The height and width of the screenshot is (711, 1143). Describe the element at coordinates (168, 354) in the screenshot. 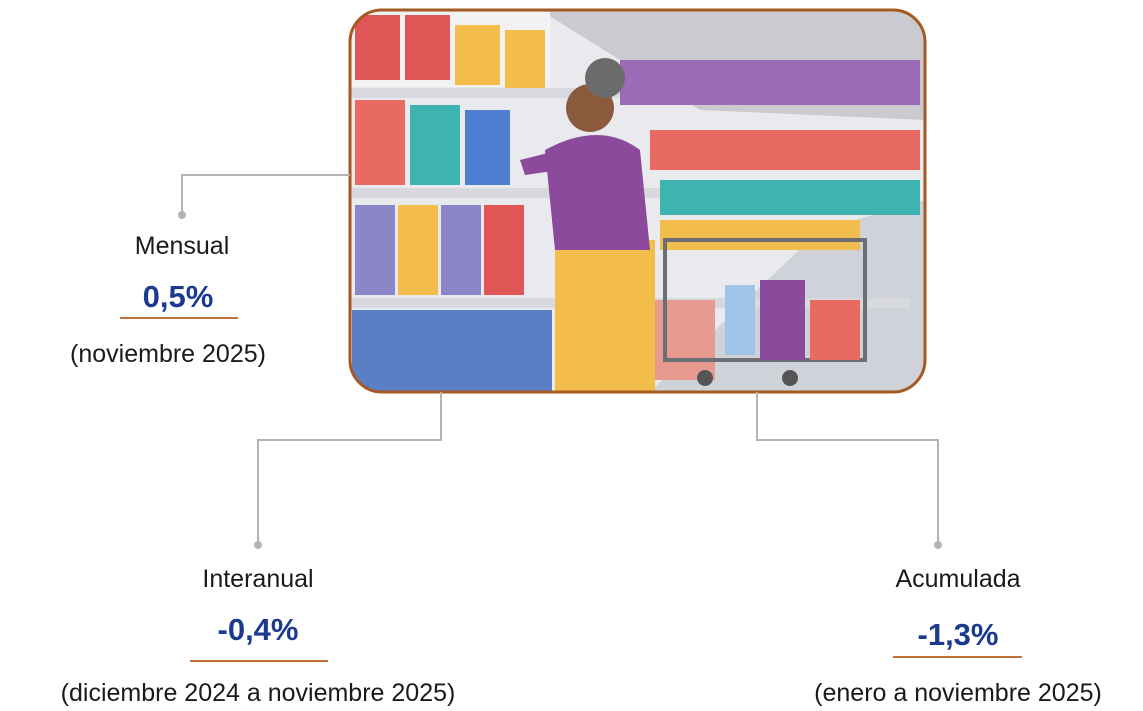

I see `item-period: (noviembre 2025)` at that location.